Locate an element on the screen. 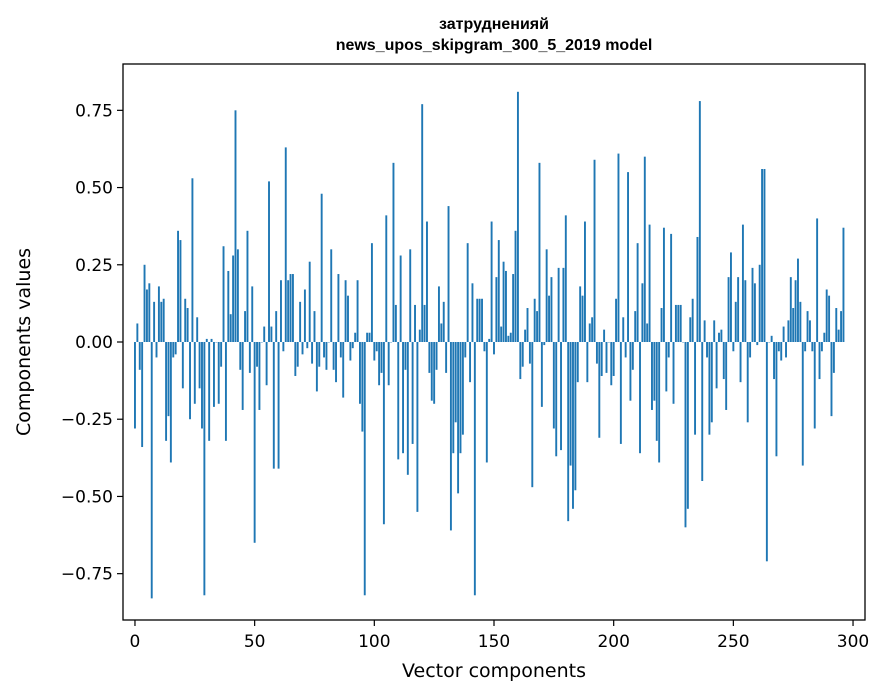 This screenshot has width=880, height=696. y-tick-label: 0.75 is located at coordinates (94, 111).